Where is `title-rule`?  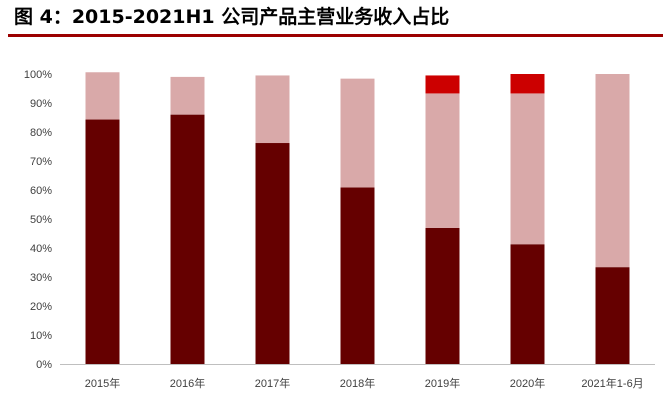
title-rule is located at coordinates (335, 35).